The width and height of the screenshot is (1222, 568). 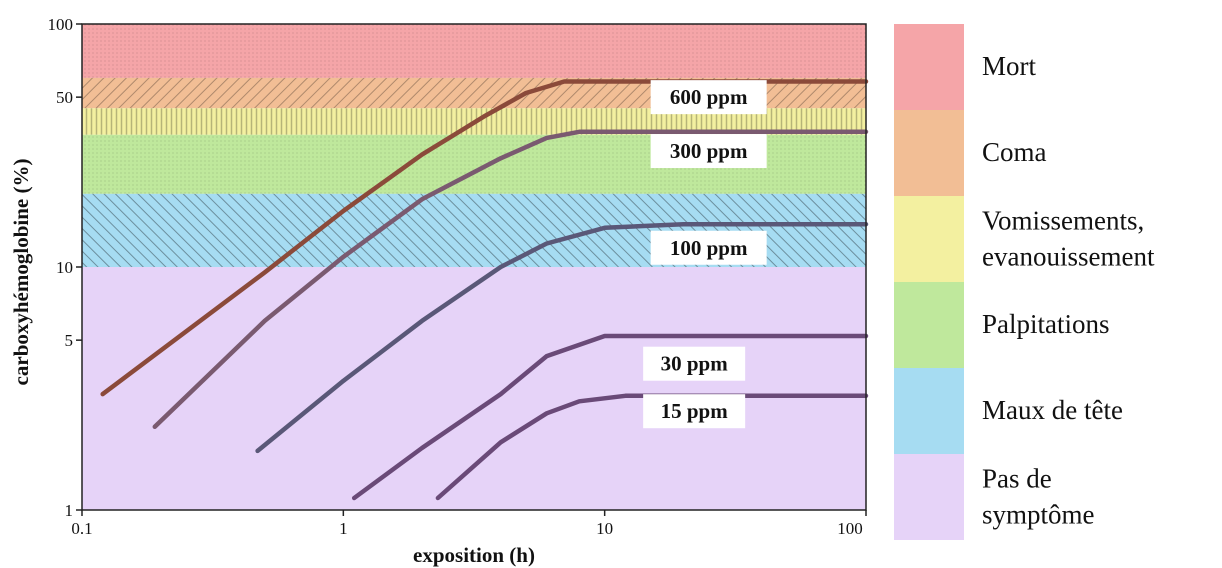 I want to click on series-label-4: 30 ppm, so click(x=695, y=364).